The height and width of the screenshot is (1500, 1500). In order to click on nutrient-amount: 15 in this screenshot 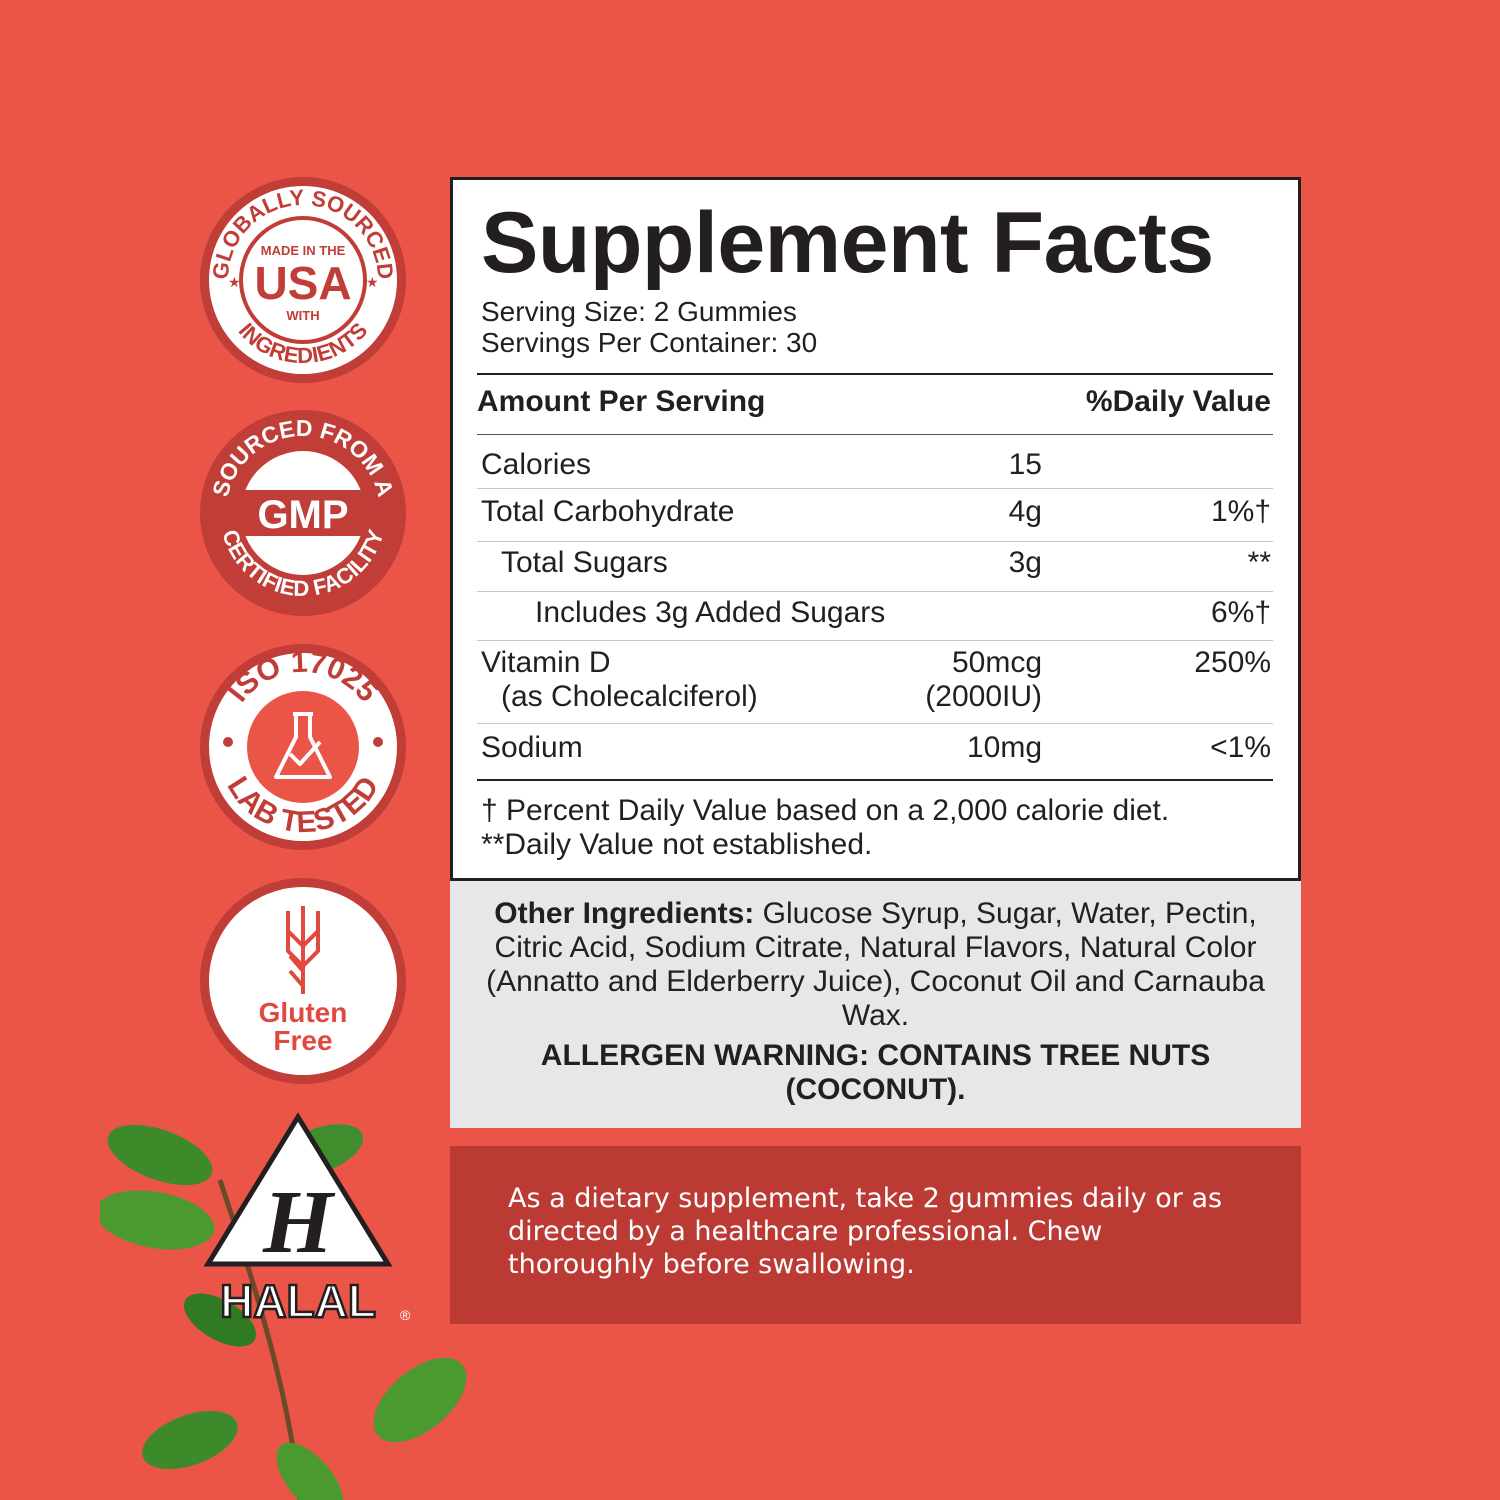, I will do `click(1025, 464)`.